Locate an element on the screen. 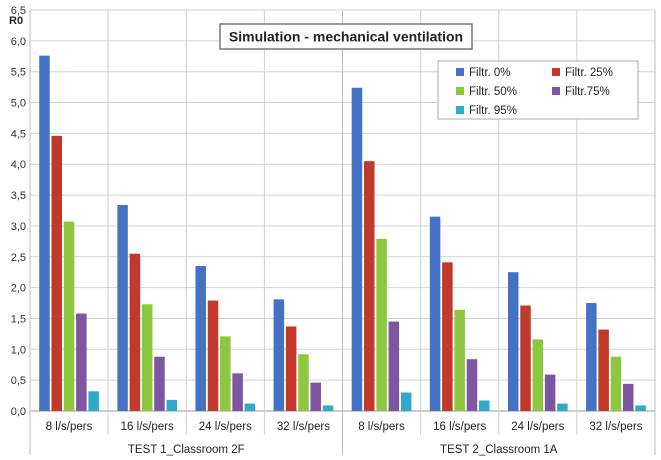  legend-frame is located at coordinates (538, 90).